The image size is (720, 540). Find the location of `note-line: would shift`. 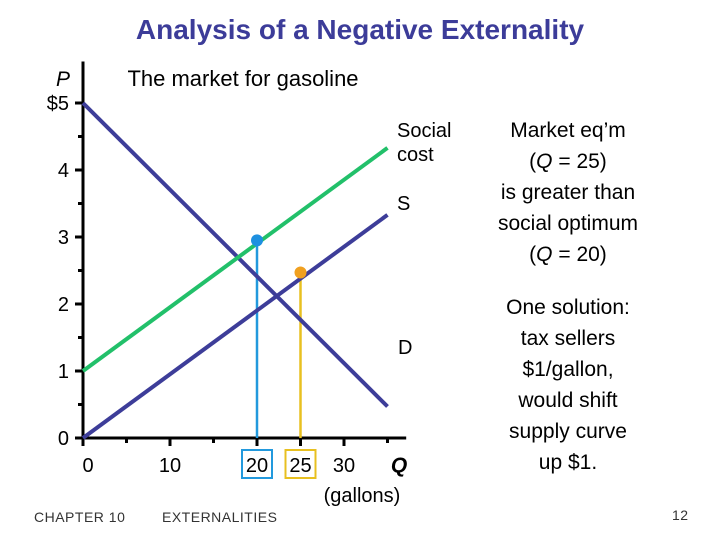

note-line: would shift is located at coordinates (568, 400).